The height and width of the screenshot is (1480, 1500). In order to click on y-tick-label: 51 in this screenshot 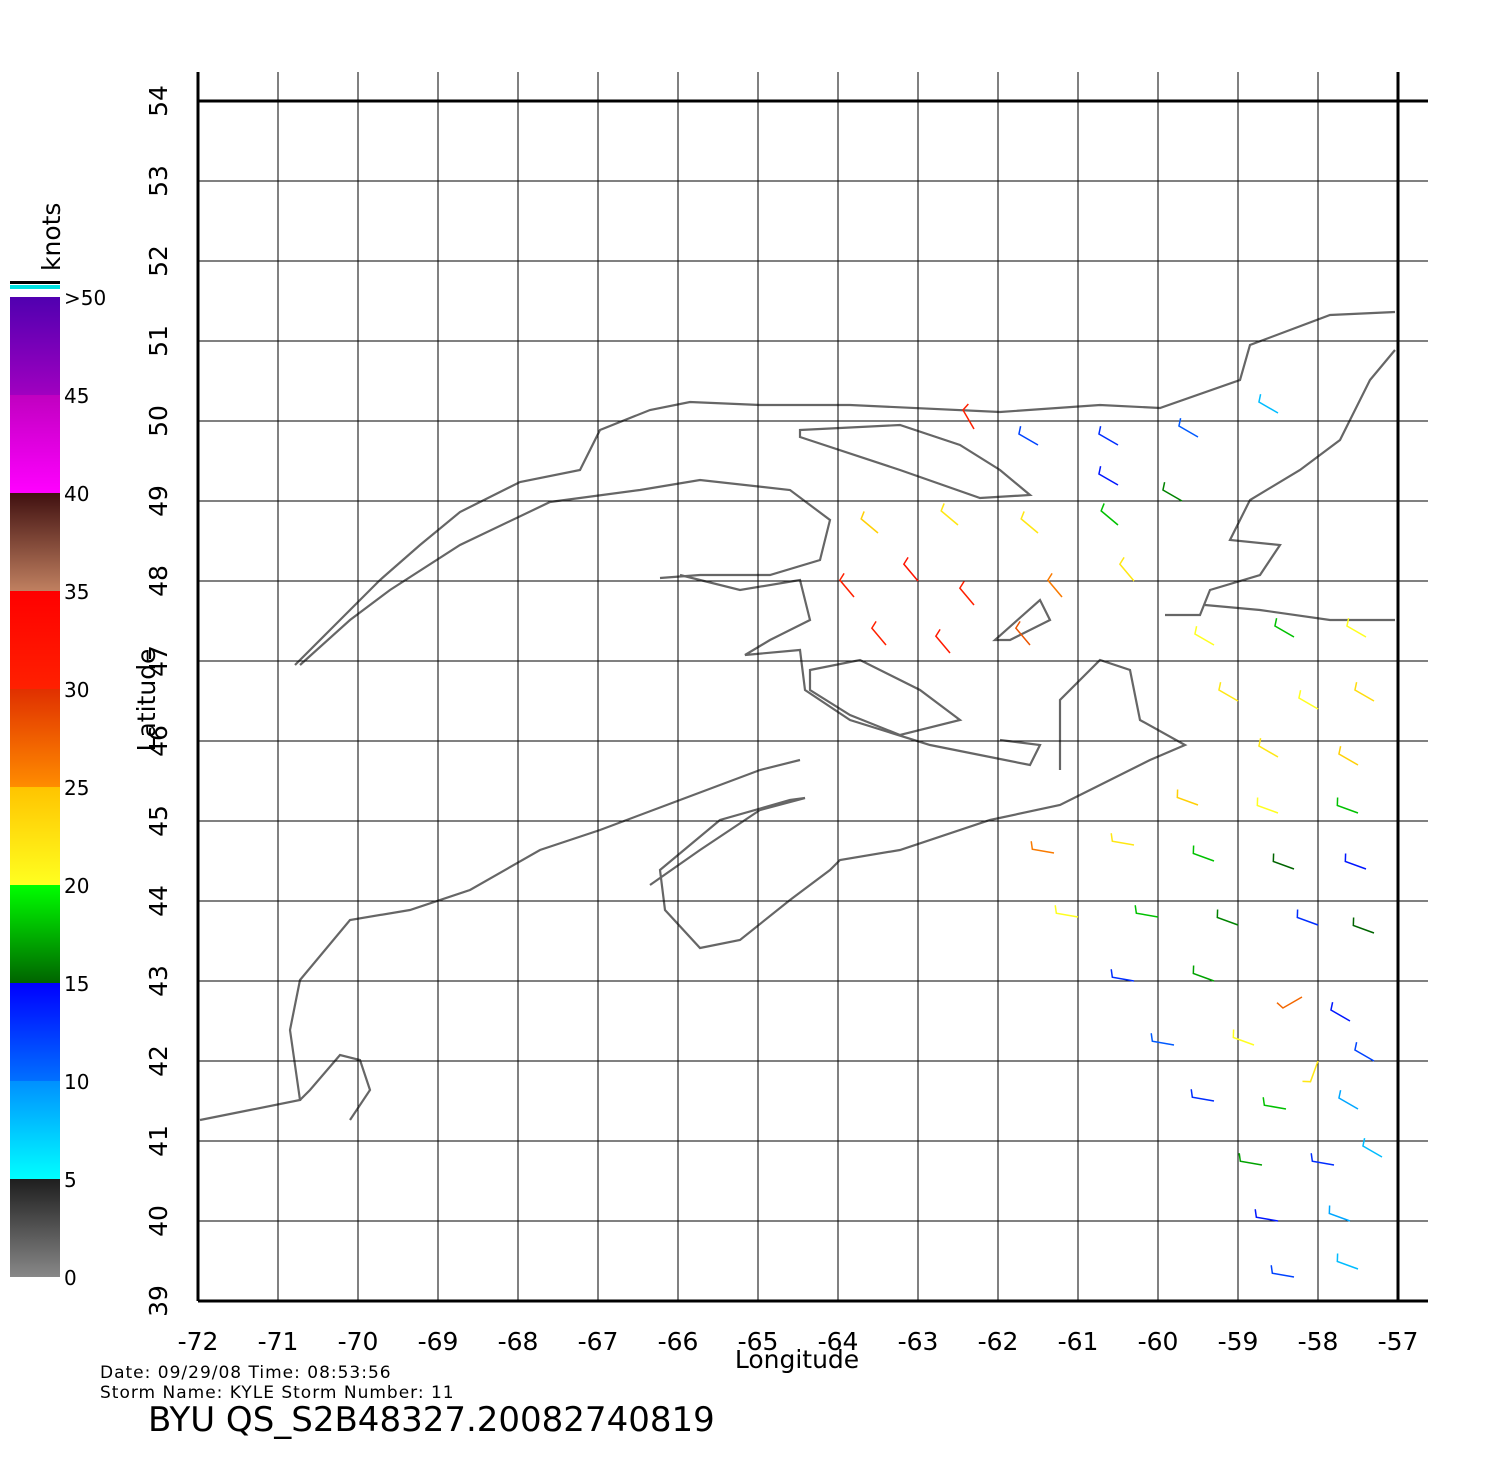, I will do `click(158, 341)`.